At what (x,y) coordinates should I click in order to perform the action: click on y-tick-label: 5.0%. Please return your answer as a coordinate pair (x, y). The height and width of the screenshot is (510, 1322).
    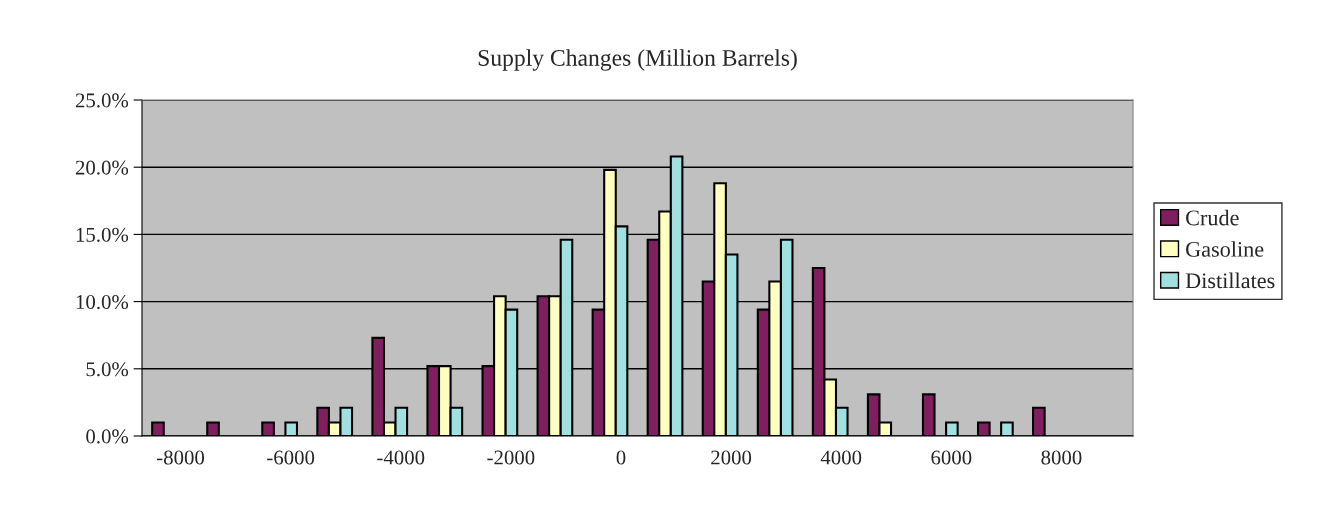
    Looking at the image, I should click on (107, 369).